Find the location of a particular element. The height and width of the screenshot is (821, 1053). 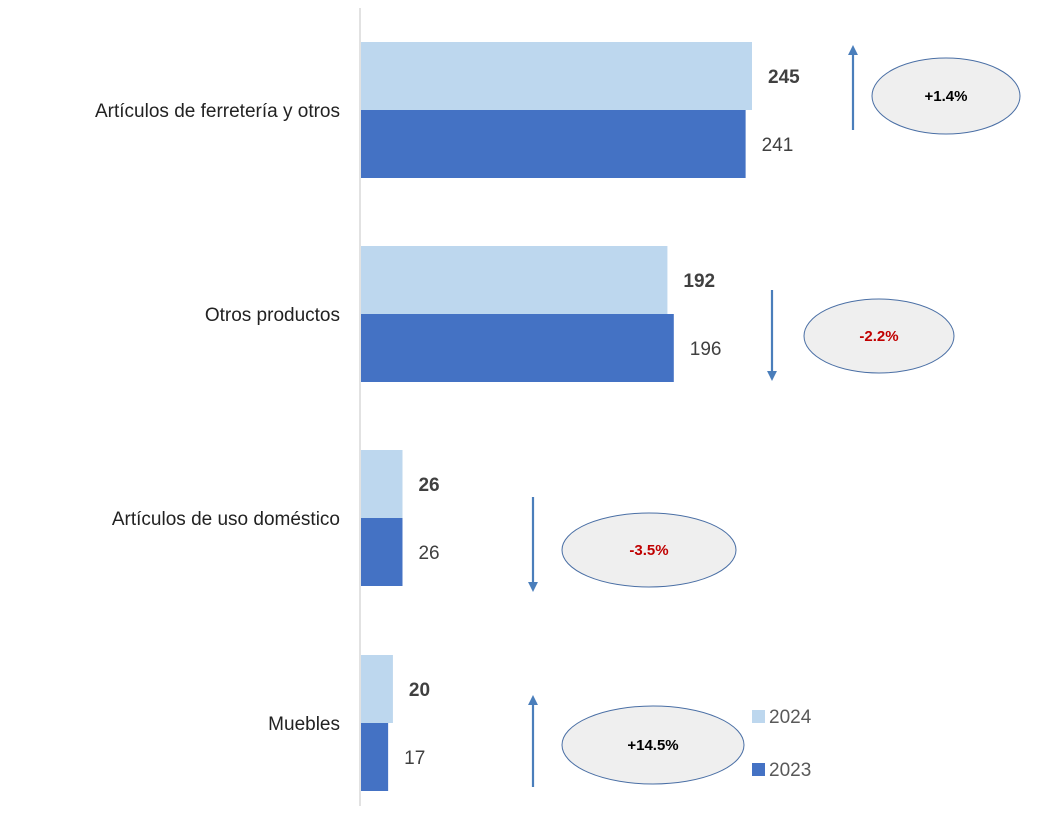

data-label-2023: 196 is located at coordinates (706, 349).